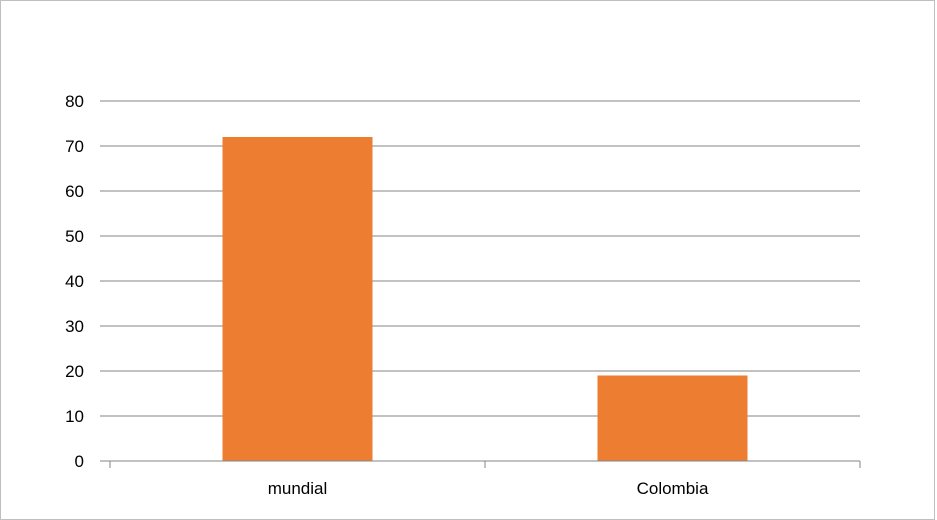 Image resolution: width=937 pixels, height=520 pixels. What do you see at coordinates (297, 299) in the screenshot?
I see `bar-mundial` at bounding box center [297, 299].